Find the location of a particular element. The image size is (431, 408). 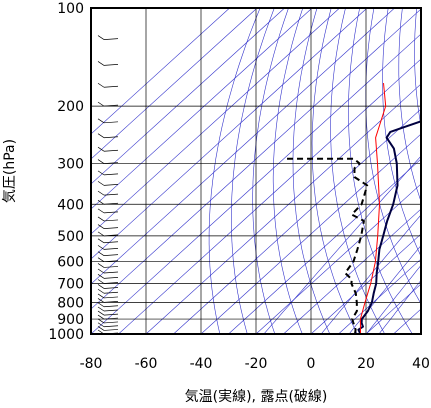

x-tick-label: -40 is located at coordinates (201, 364).